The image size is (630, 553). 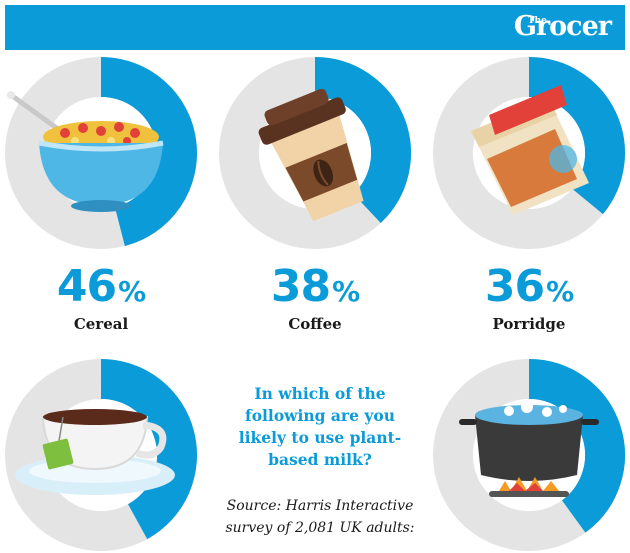 I want to click on pct-cereal: 46%, so click(x=101, y=289).